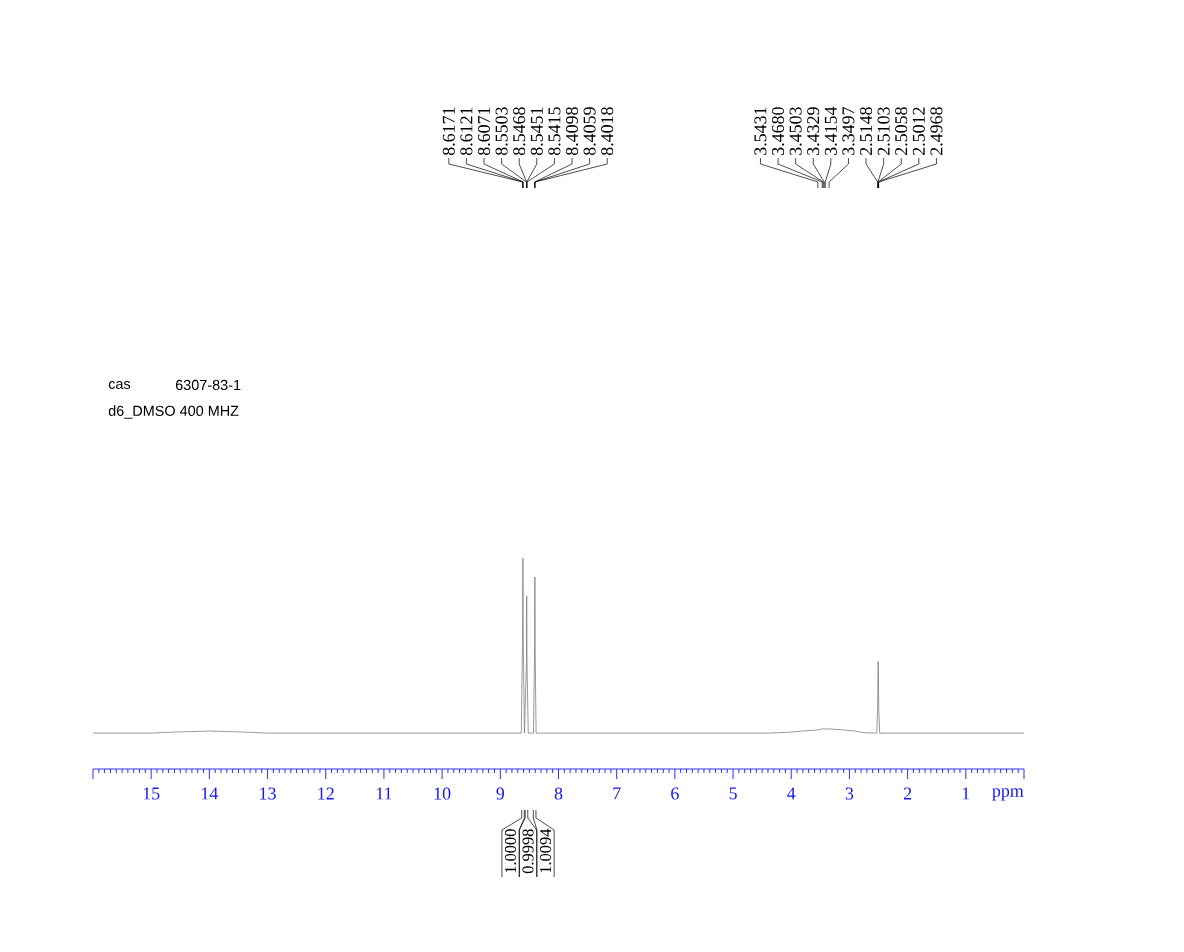 This screenshot has height=952, width=1184. What do you see at coordinates (536, 131) in the screenshot?
I see `annotation: 8.5451` at bounding box center [536, 131].